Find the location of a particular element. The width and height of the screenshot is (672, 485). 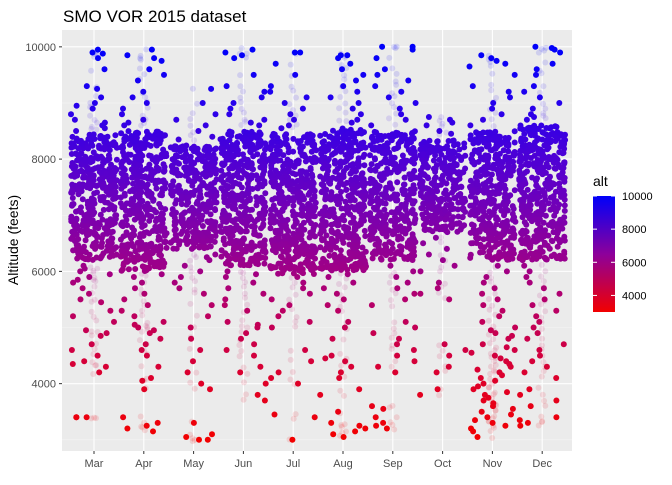

series-Nov is located at coordinates (492, 246).